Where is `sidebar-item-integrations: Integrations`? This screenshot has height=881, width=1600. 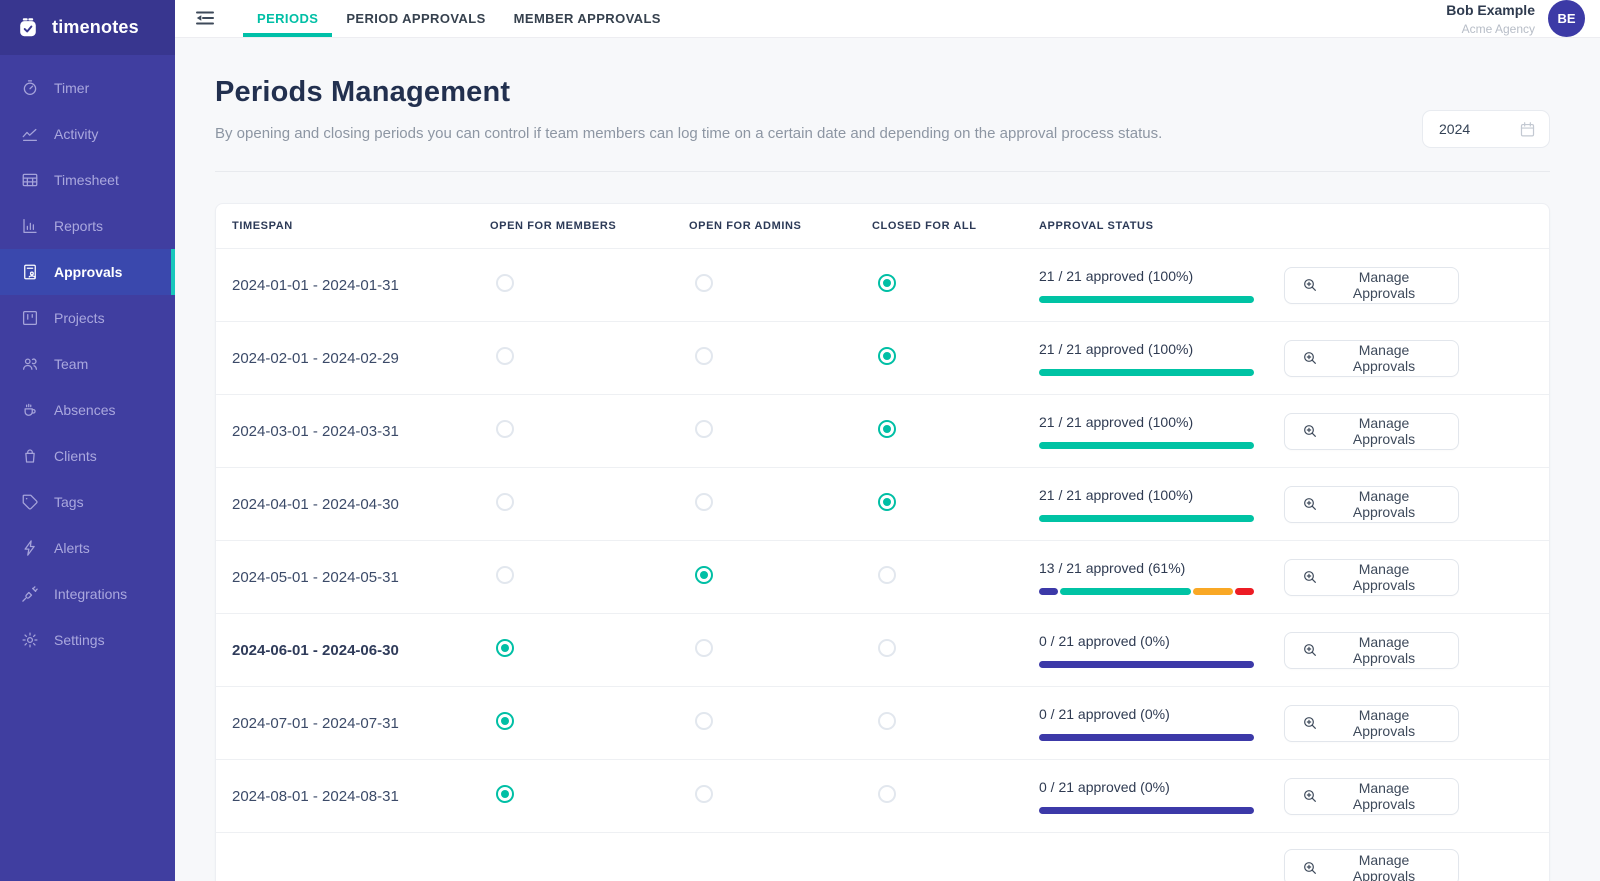
sidebar-item-integrations: Integrations is located at coordinates (87, 594).